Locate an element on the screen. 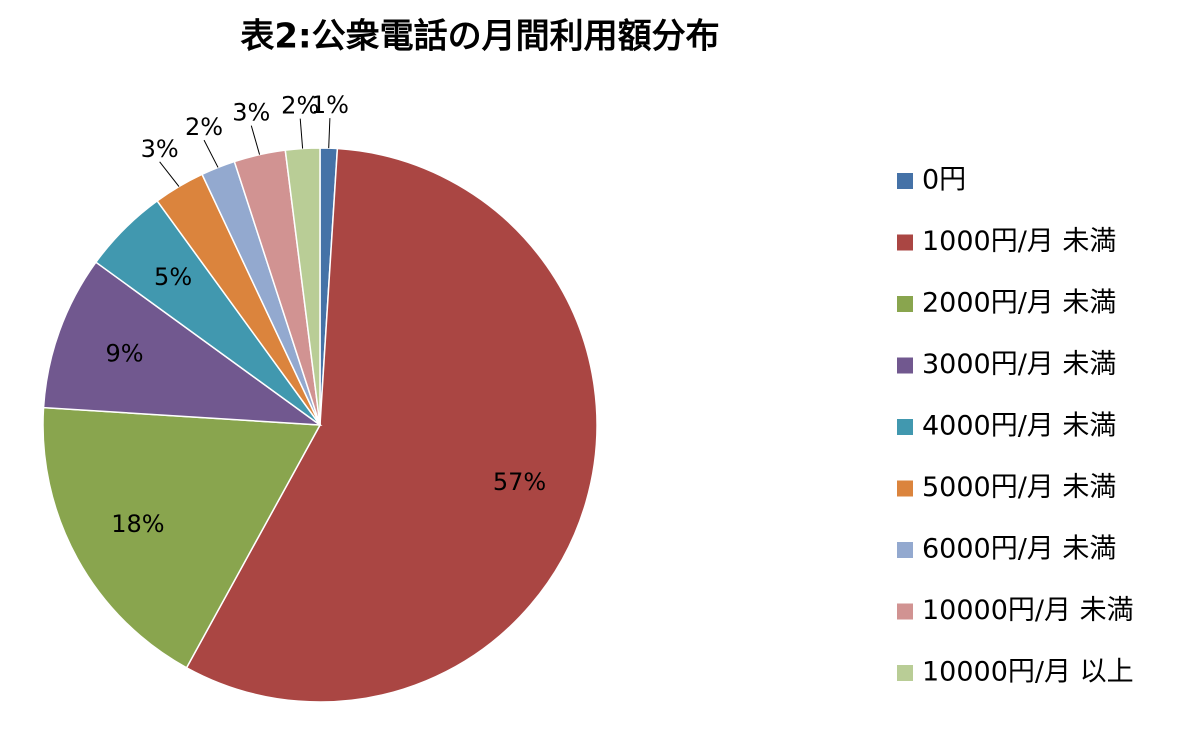 Image resolution: width=1184 pixels, height=738 pixels. data-label: 5% is located at coordinates (173, 277).